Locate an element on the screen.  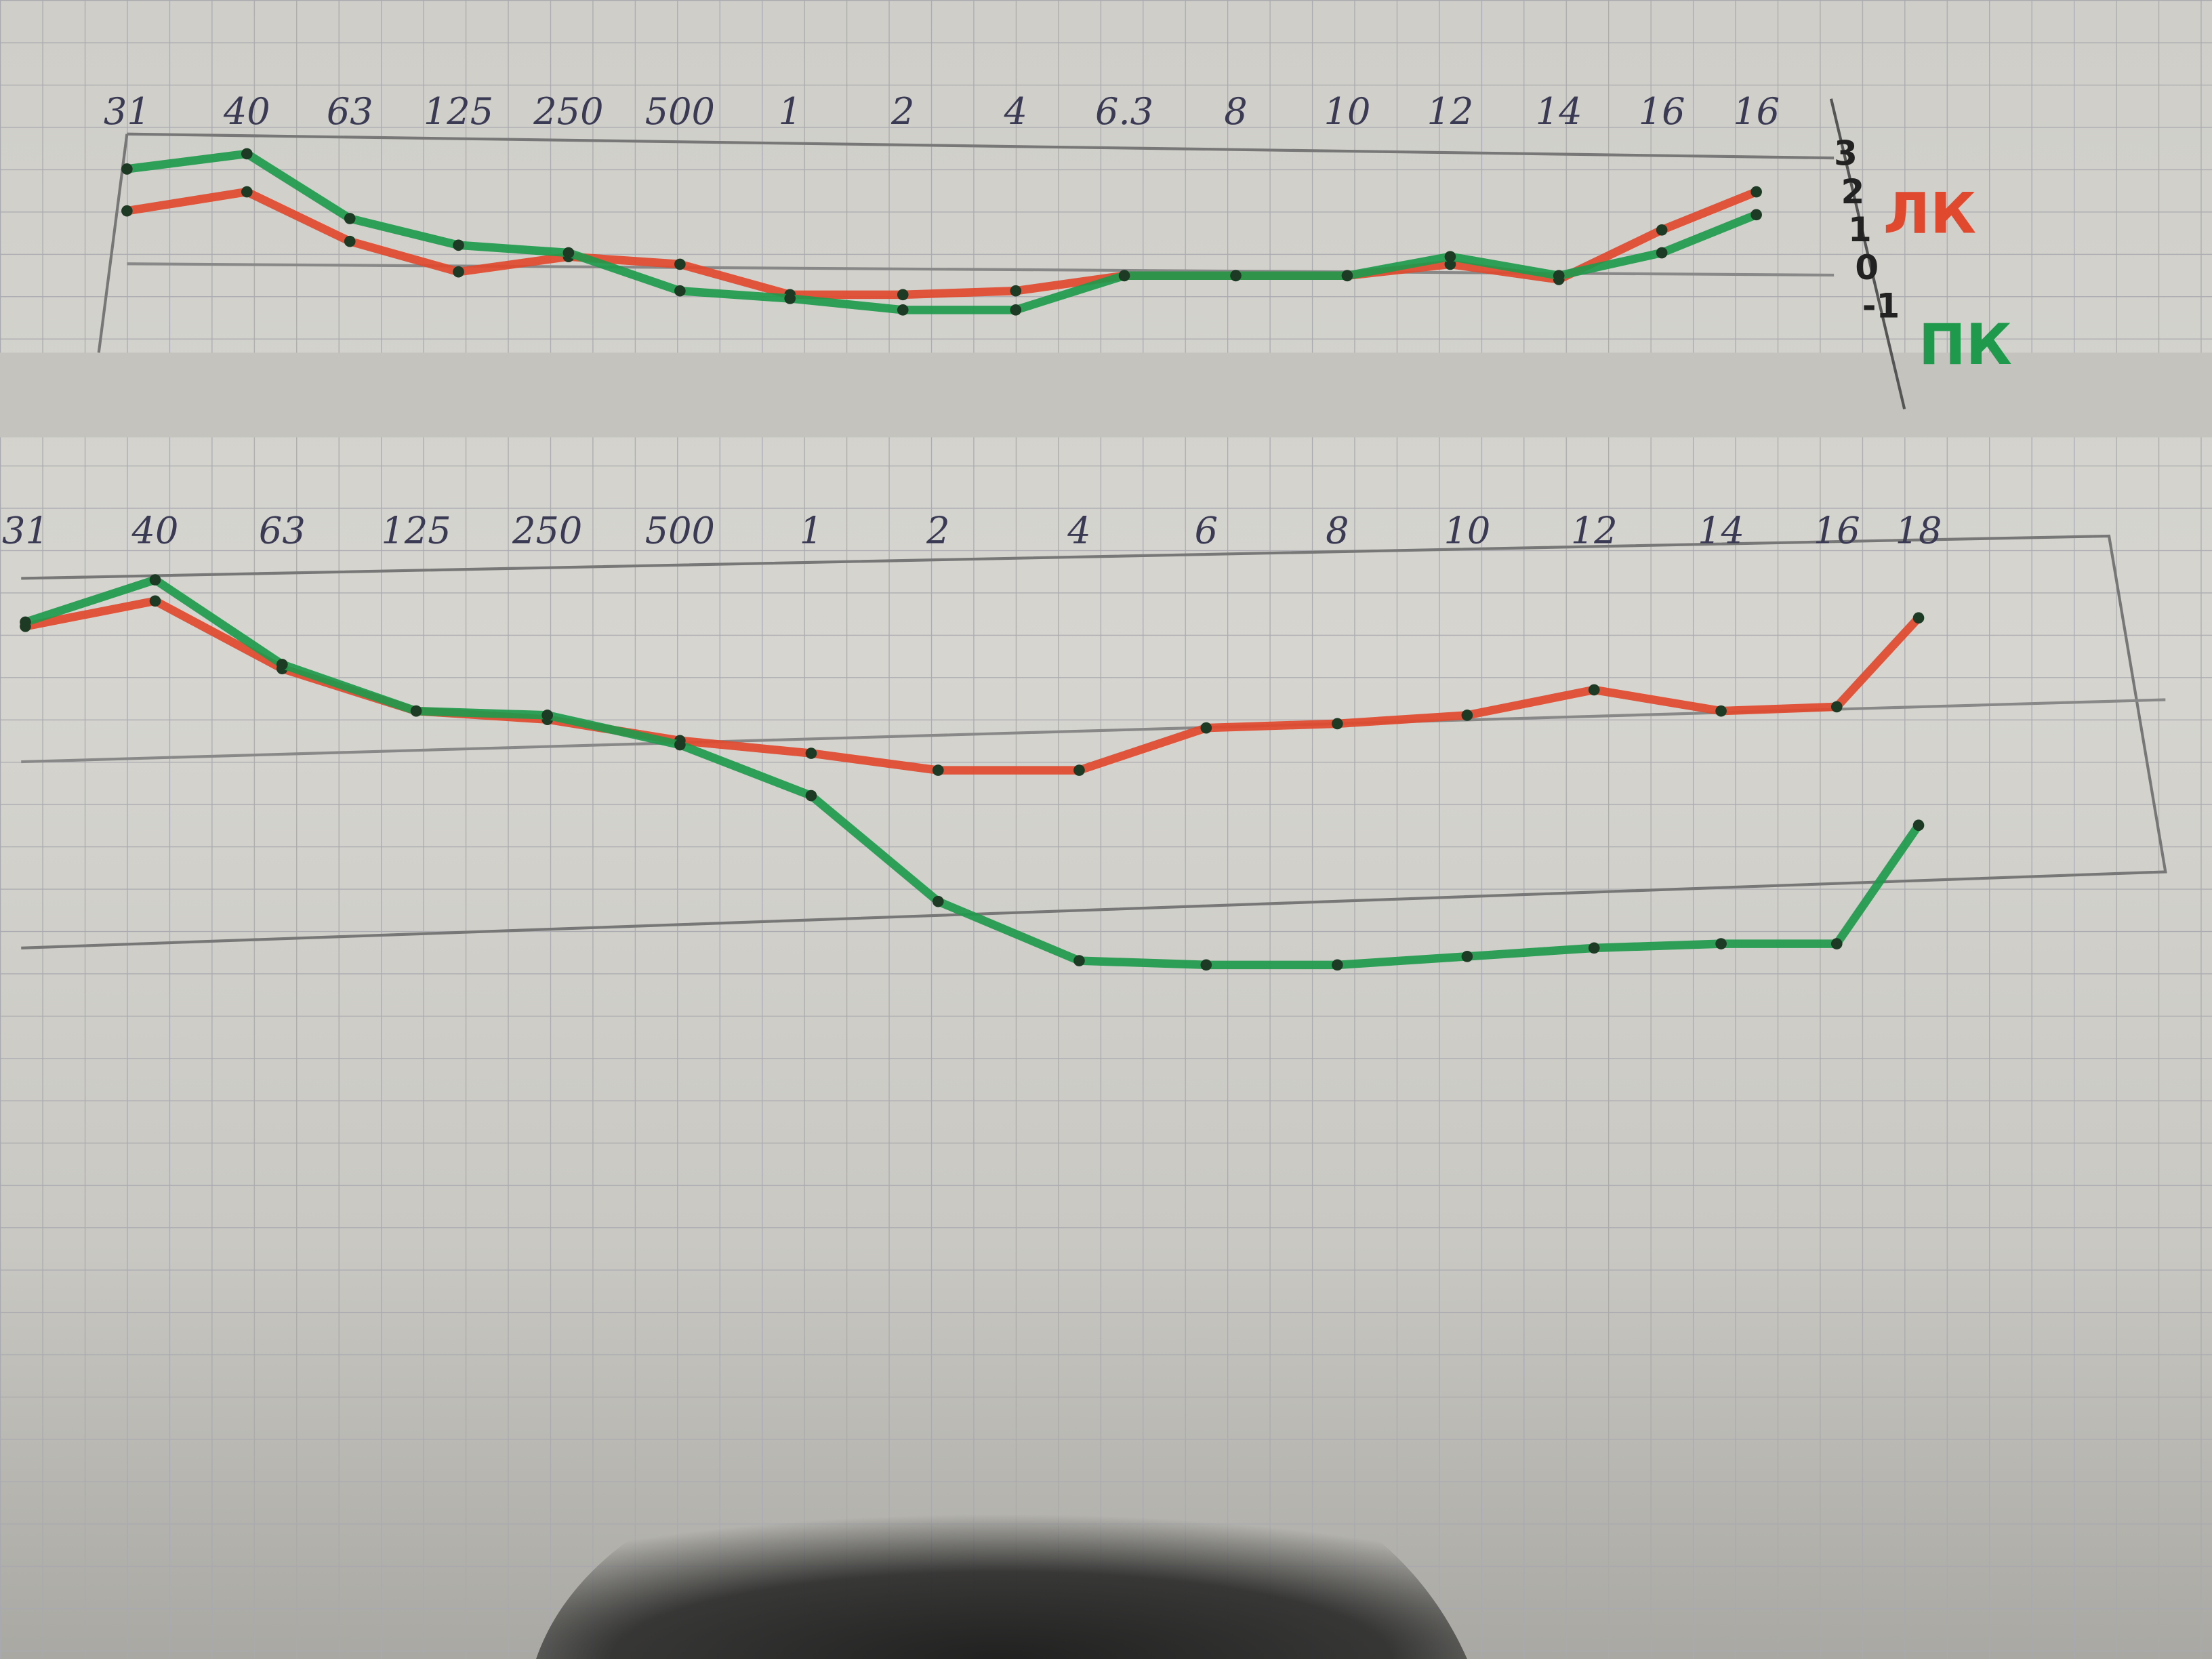
y-tick-label: 2 is located at coordinates (1853, 191).